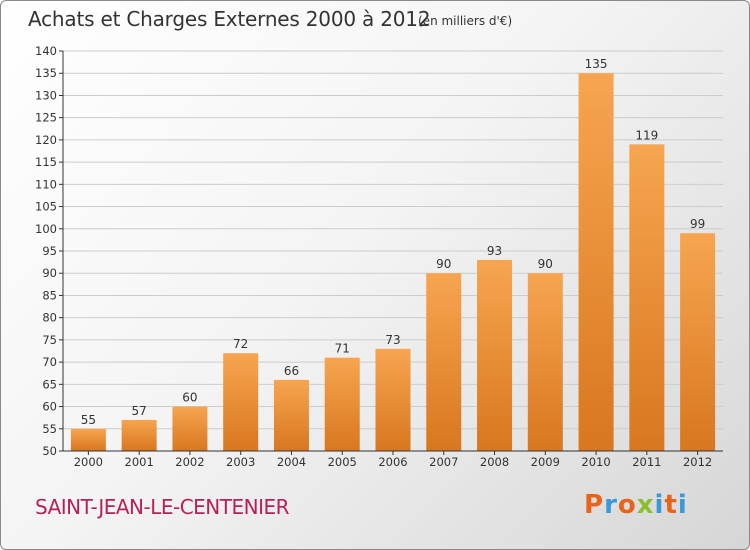  Describe the element at coordinates (189, 462) in the screenshot. I see `x-tick-label: 2002` at that location.